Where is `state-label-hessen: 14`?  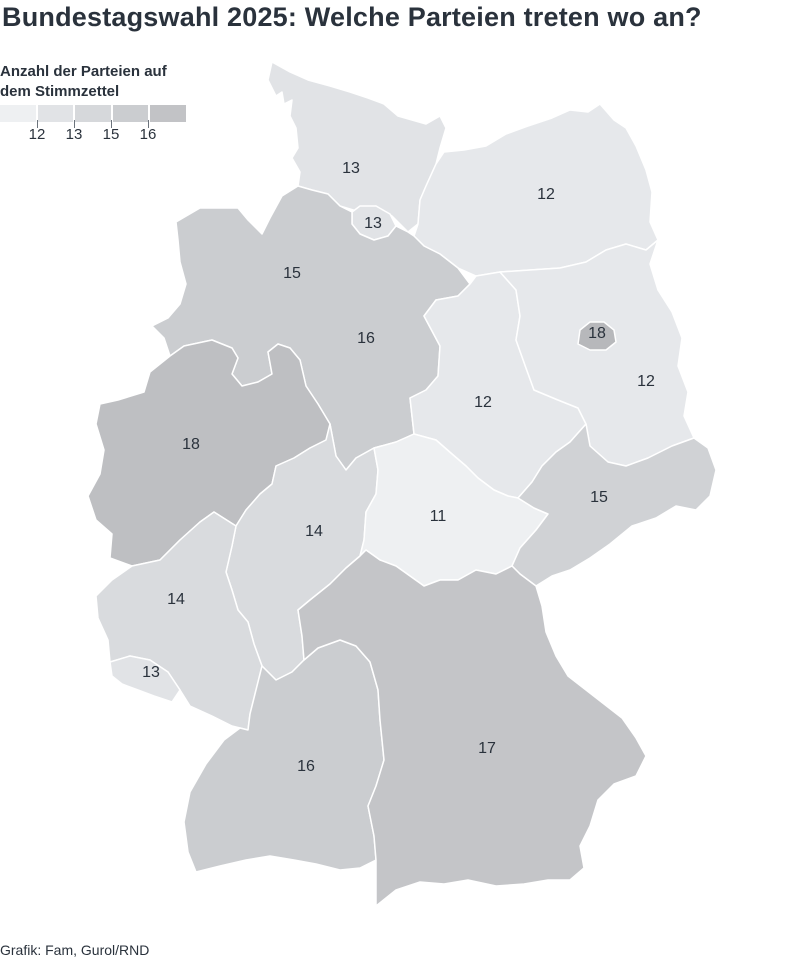 state-label-hessen: 14 is located at coordinates (314, 531).